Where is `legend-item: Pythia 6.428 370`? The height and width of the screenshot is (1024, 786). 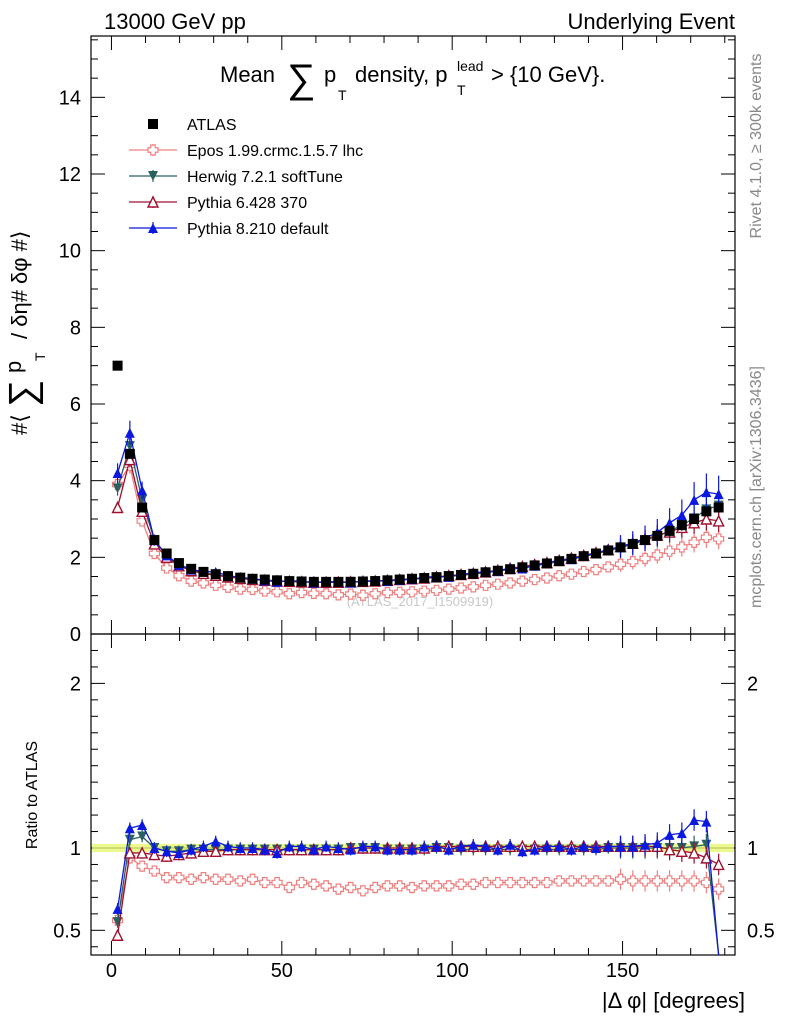
legend-item: Pythia 6.428 370 is located at coordinates (218, 203).